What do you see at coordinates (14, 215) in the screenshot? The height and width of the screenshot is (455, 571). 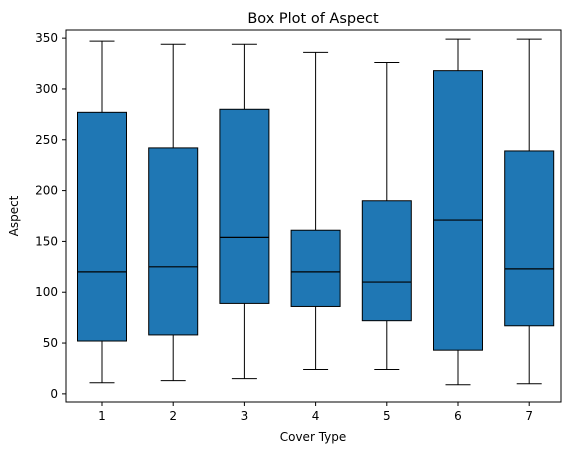 I see `y-axis-label: Aspect` at bounding box center [14, 215].